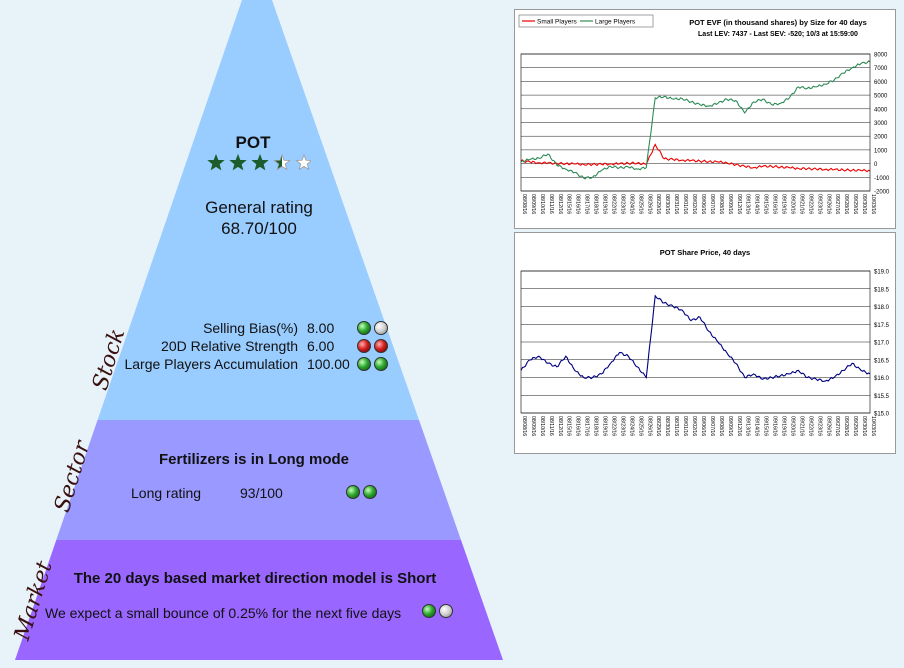 The height and width of the screenshot is (668, 904). I want to click on metric-label: Selling Bias(%), so click(250, 328).